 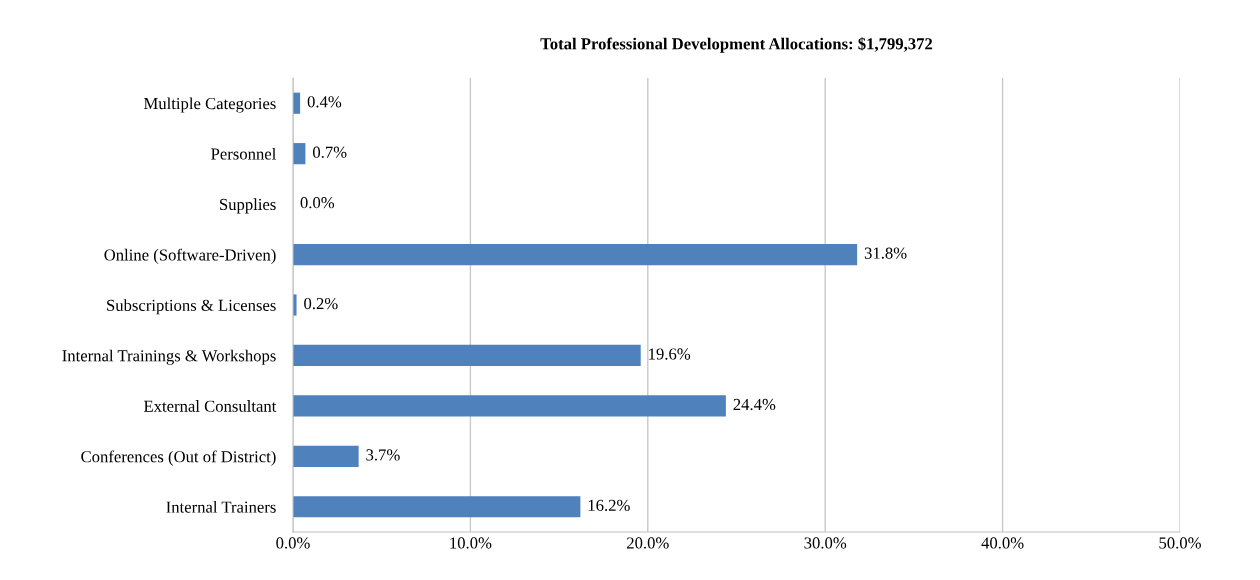 What do you see at coordinates (190, 256) in the screenshot?
I see `y-tick-label: Online (Software-Driven)` at bounding box center [190, 256].